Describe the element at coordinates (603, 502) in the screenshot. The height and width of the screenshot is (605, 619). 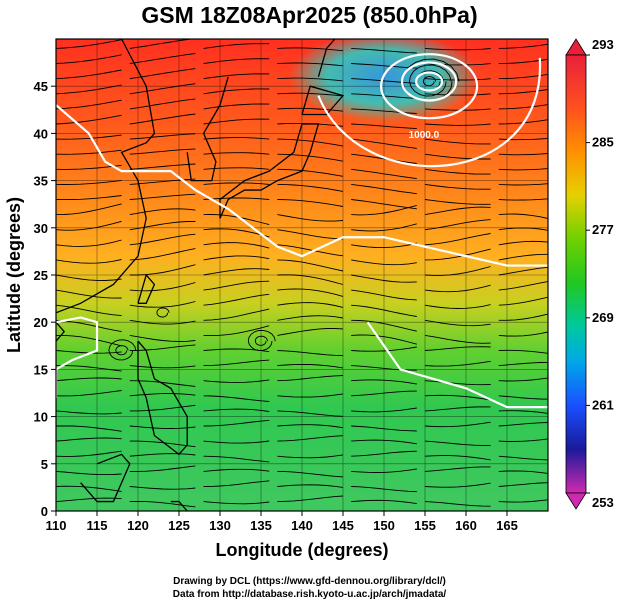
I see `colorbar-label: 253` at that location.